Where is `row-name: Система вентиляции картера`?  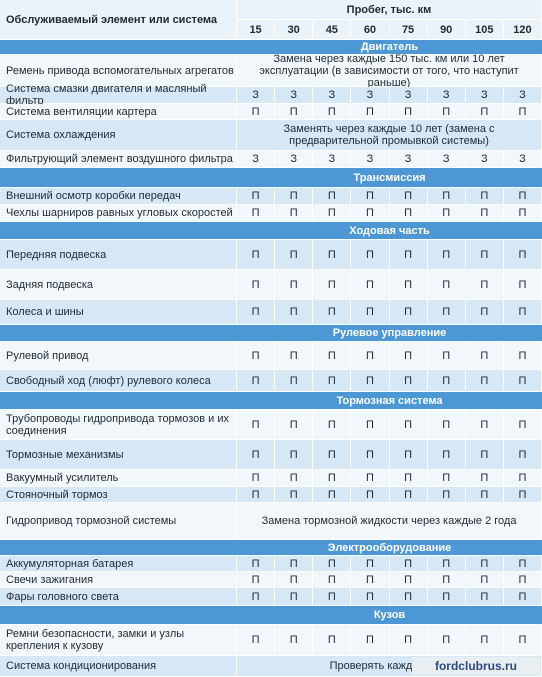
row-name: Система вентиляции картера is located at coordinates (118, 112).